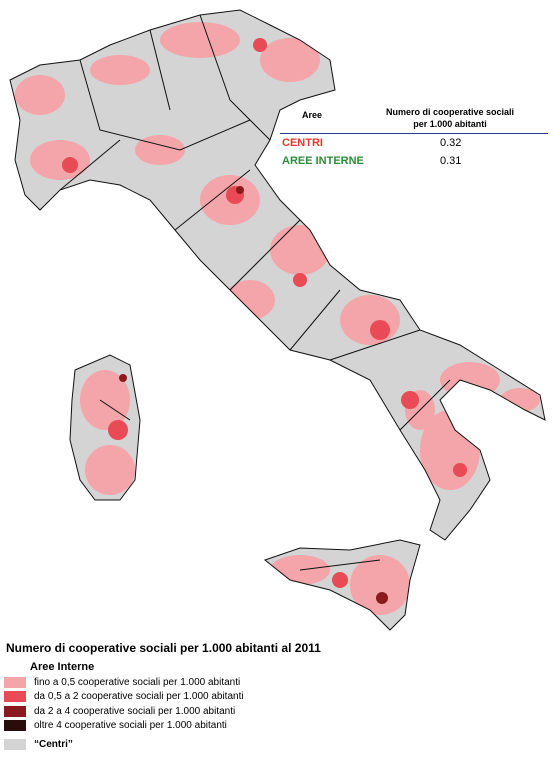 The image size is (554, 757). I want to click on table-header: Aree, so click(312, 115).